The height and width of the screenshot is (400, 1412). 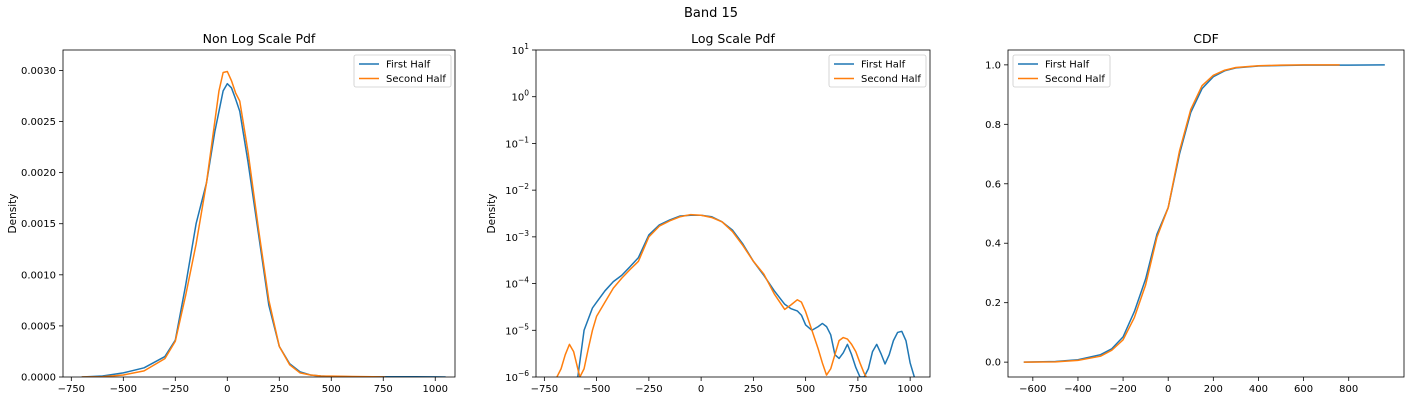 What do you see at coordinates (711, 295) in the screenshot?
I see `series-line-second-half` at bounding box center [711, 295].